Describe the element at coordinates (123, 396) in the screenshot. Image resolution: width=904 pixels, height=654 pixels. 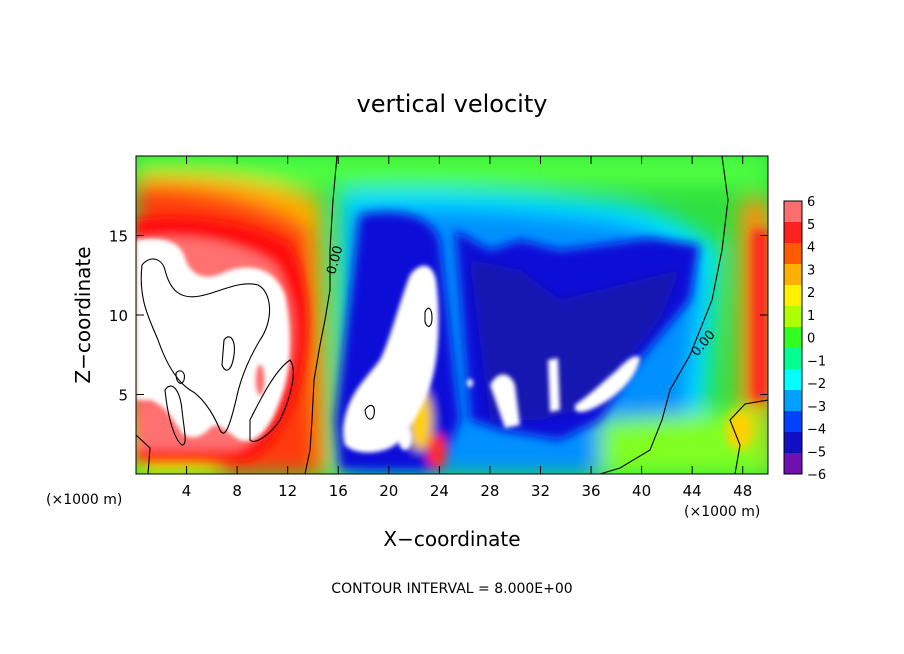
I see `y-tick-label: 5` at that location.